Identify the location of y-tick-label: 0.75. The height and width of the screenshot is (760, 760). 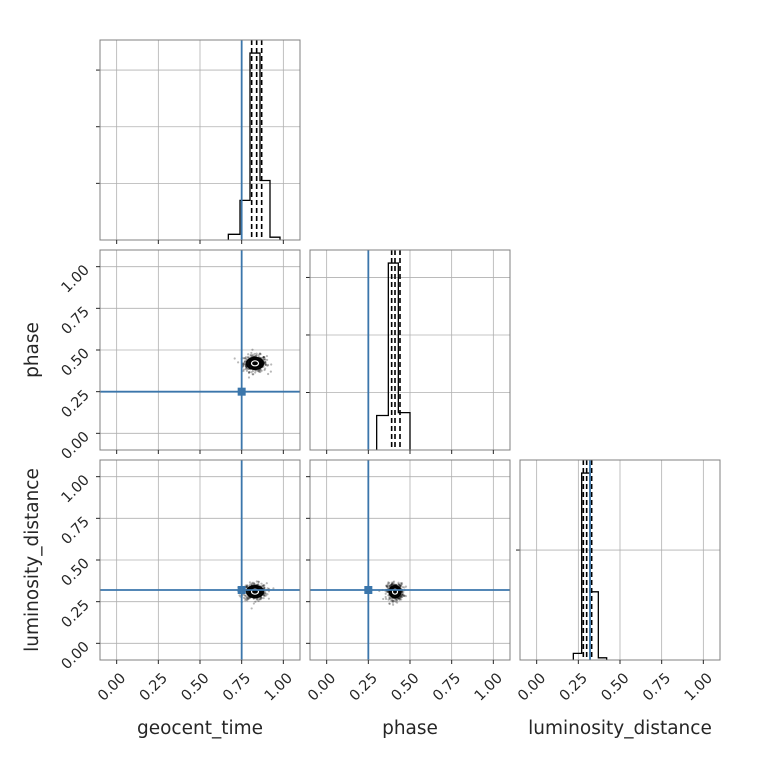
(76, 531).